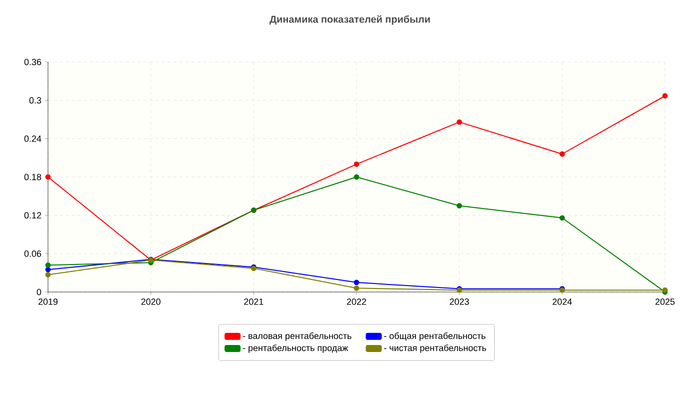 This screenshot has height=400, width=700. What do you see at coordinates (33, 177) in the screenshot?
I see `y-tick-label: 0.18` at bounding box center [33, 177].